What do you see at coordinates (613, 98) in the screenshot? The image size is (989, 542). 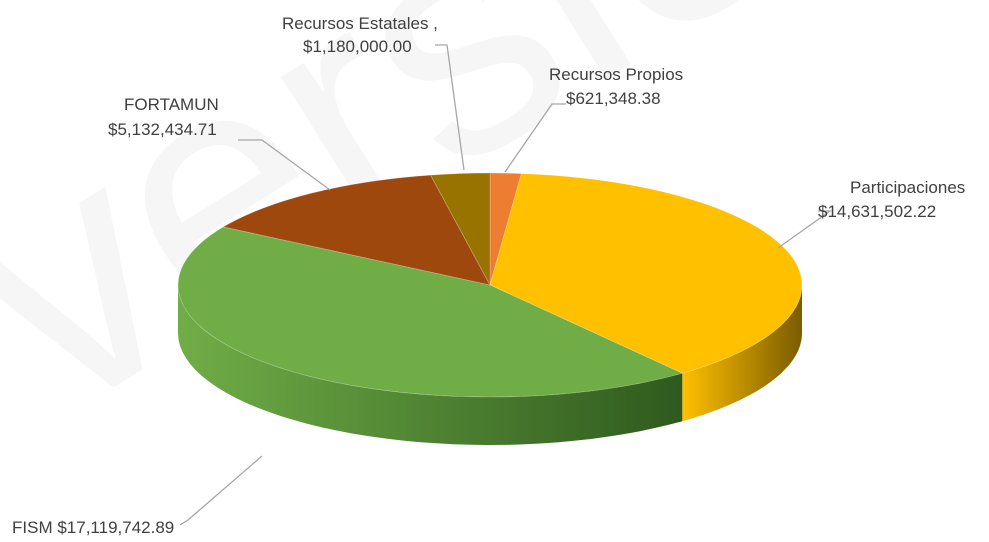 I see `data-label-value-recursos-propios: $621,348.38` at bounding box center [613, 98].